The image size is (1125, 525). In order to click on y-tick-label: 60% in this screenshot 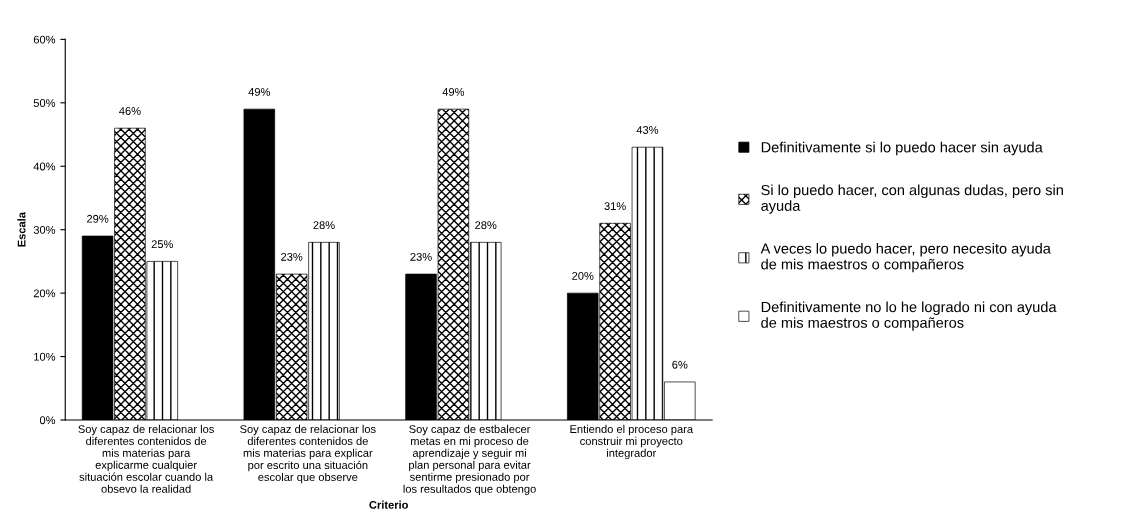, I will do `click(44, 39)`.